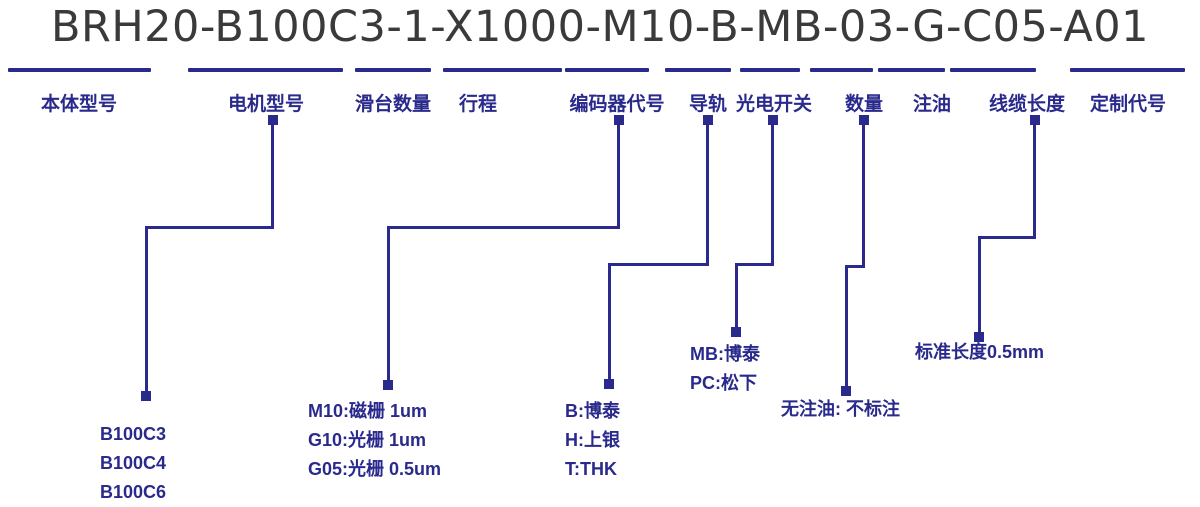 The image size is (1200, 507). I want to click on body-model-options: B100C3 B100C4 B100C6, so click(133, 463).